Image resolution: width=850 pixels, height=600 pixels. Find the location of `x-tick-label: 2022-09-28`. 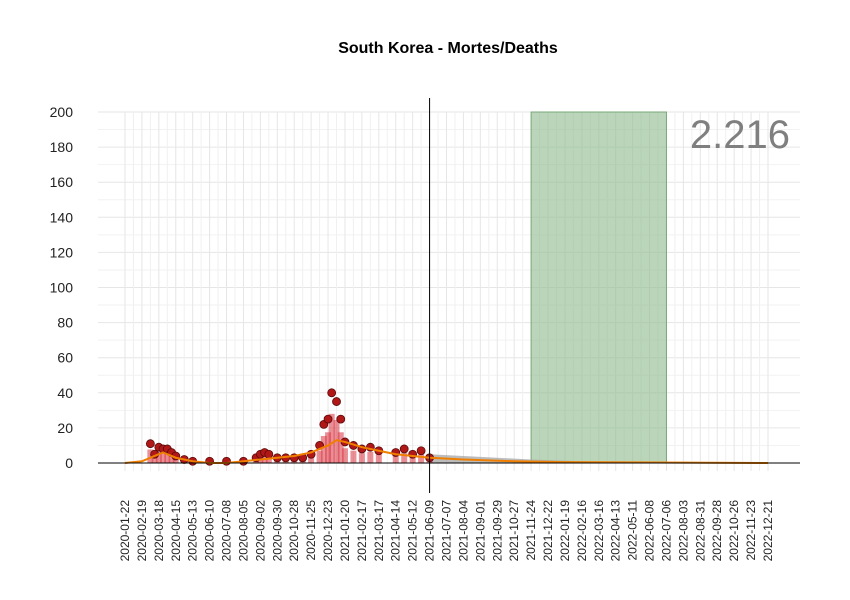

x-tick-label: 2022-09-28 is located at coordinates (717, 531).